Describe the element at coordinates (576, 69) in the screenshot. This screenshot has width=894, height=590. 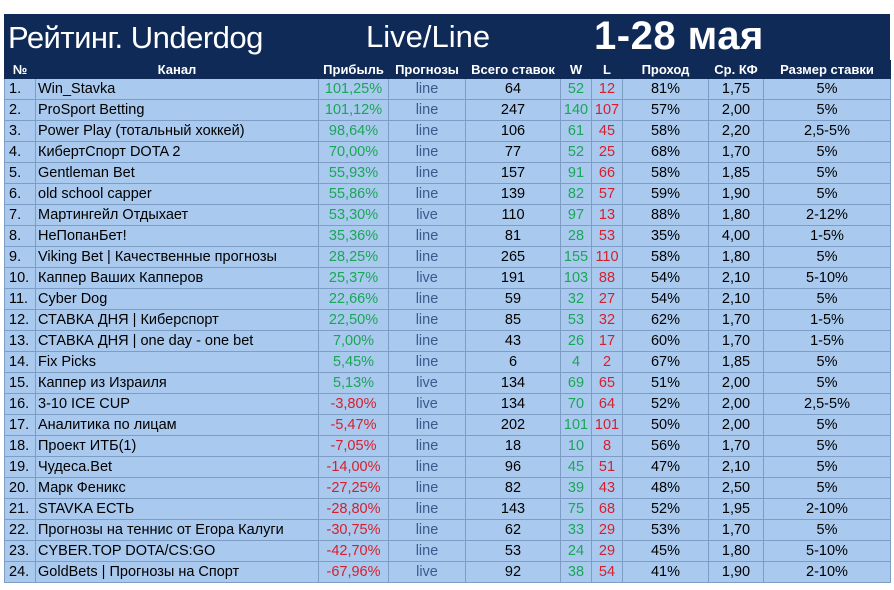
I see `col-header-wins: W` at that location.